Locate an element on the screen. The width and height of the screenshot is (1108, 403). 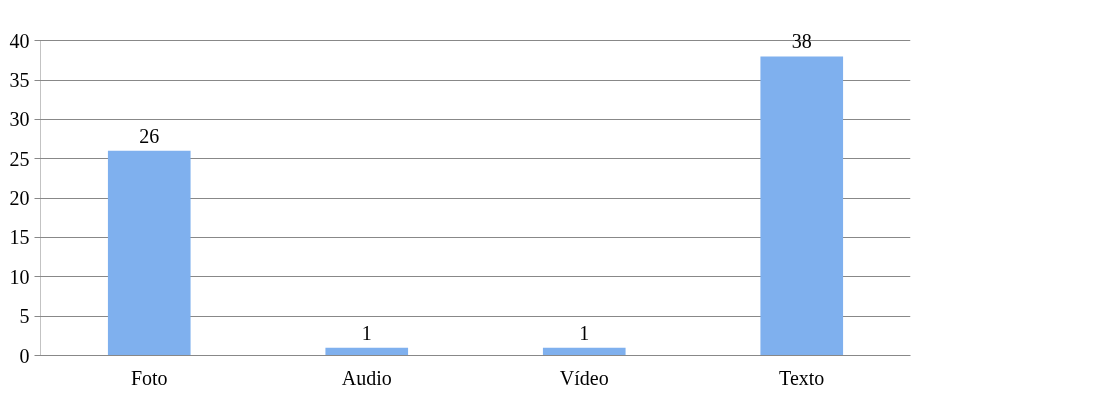
y-tick-label: 15 is located at coordinates (19, 237).